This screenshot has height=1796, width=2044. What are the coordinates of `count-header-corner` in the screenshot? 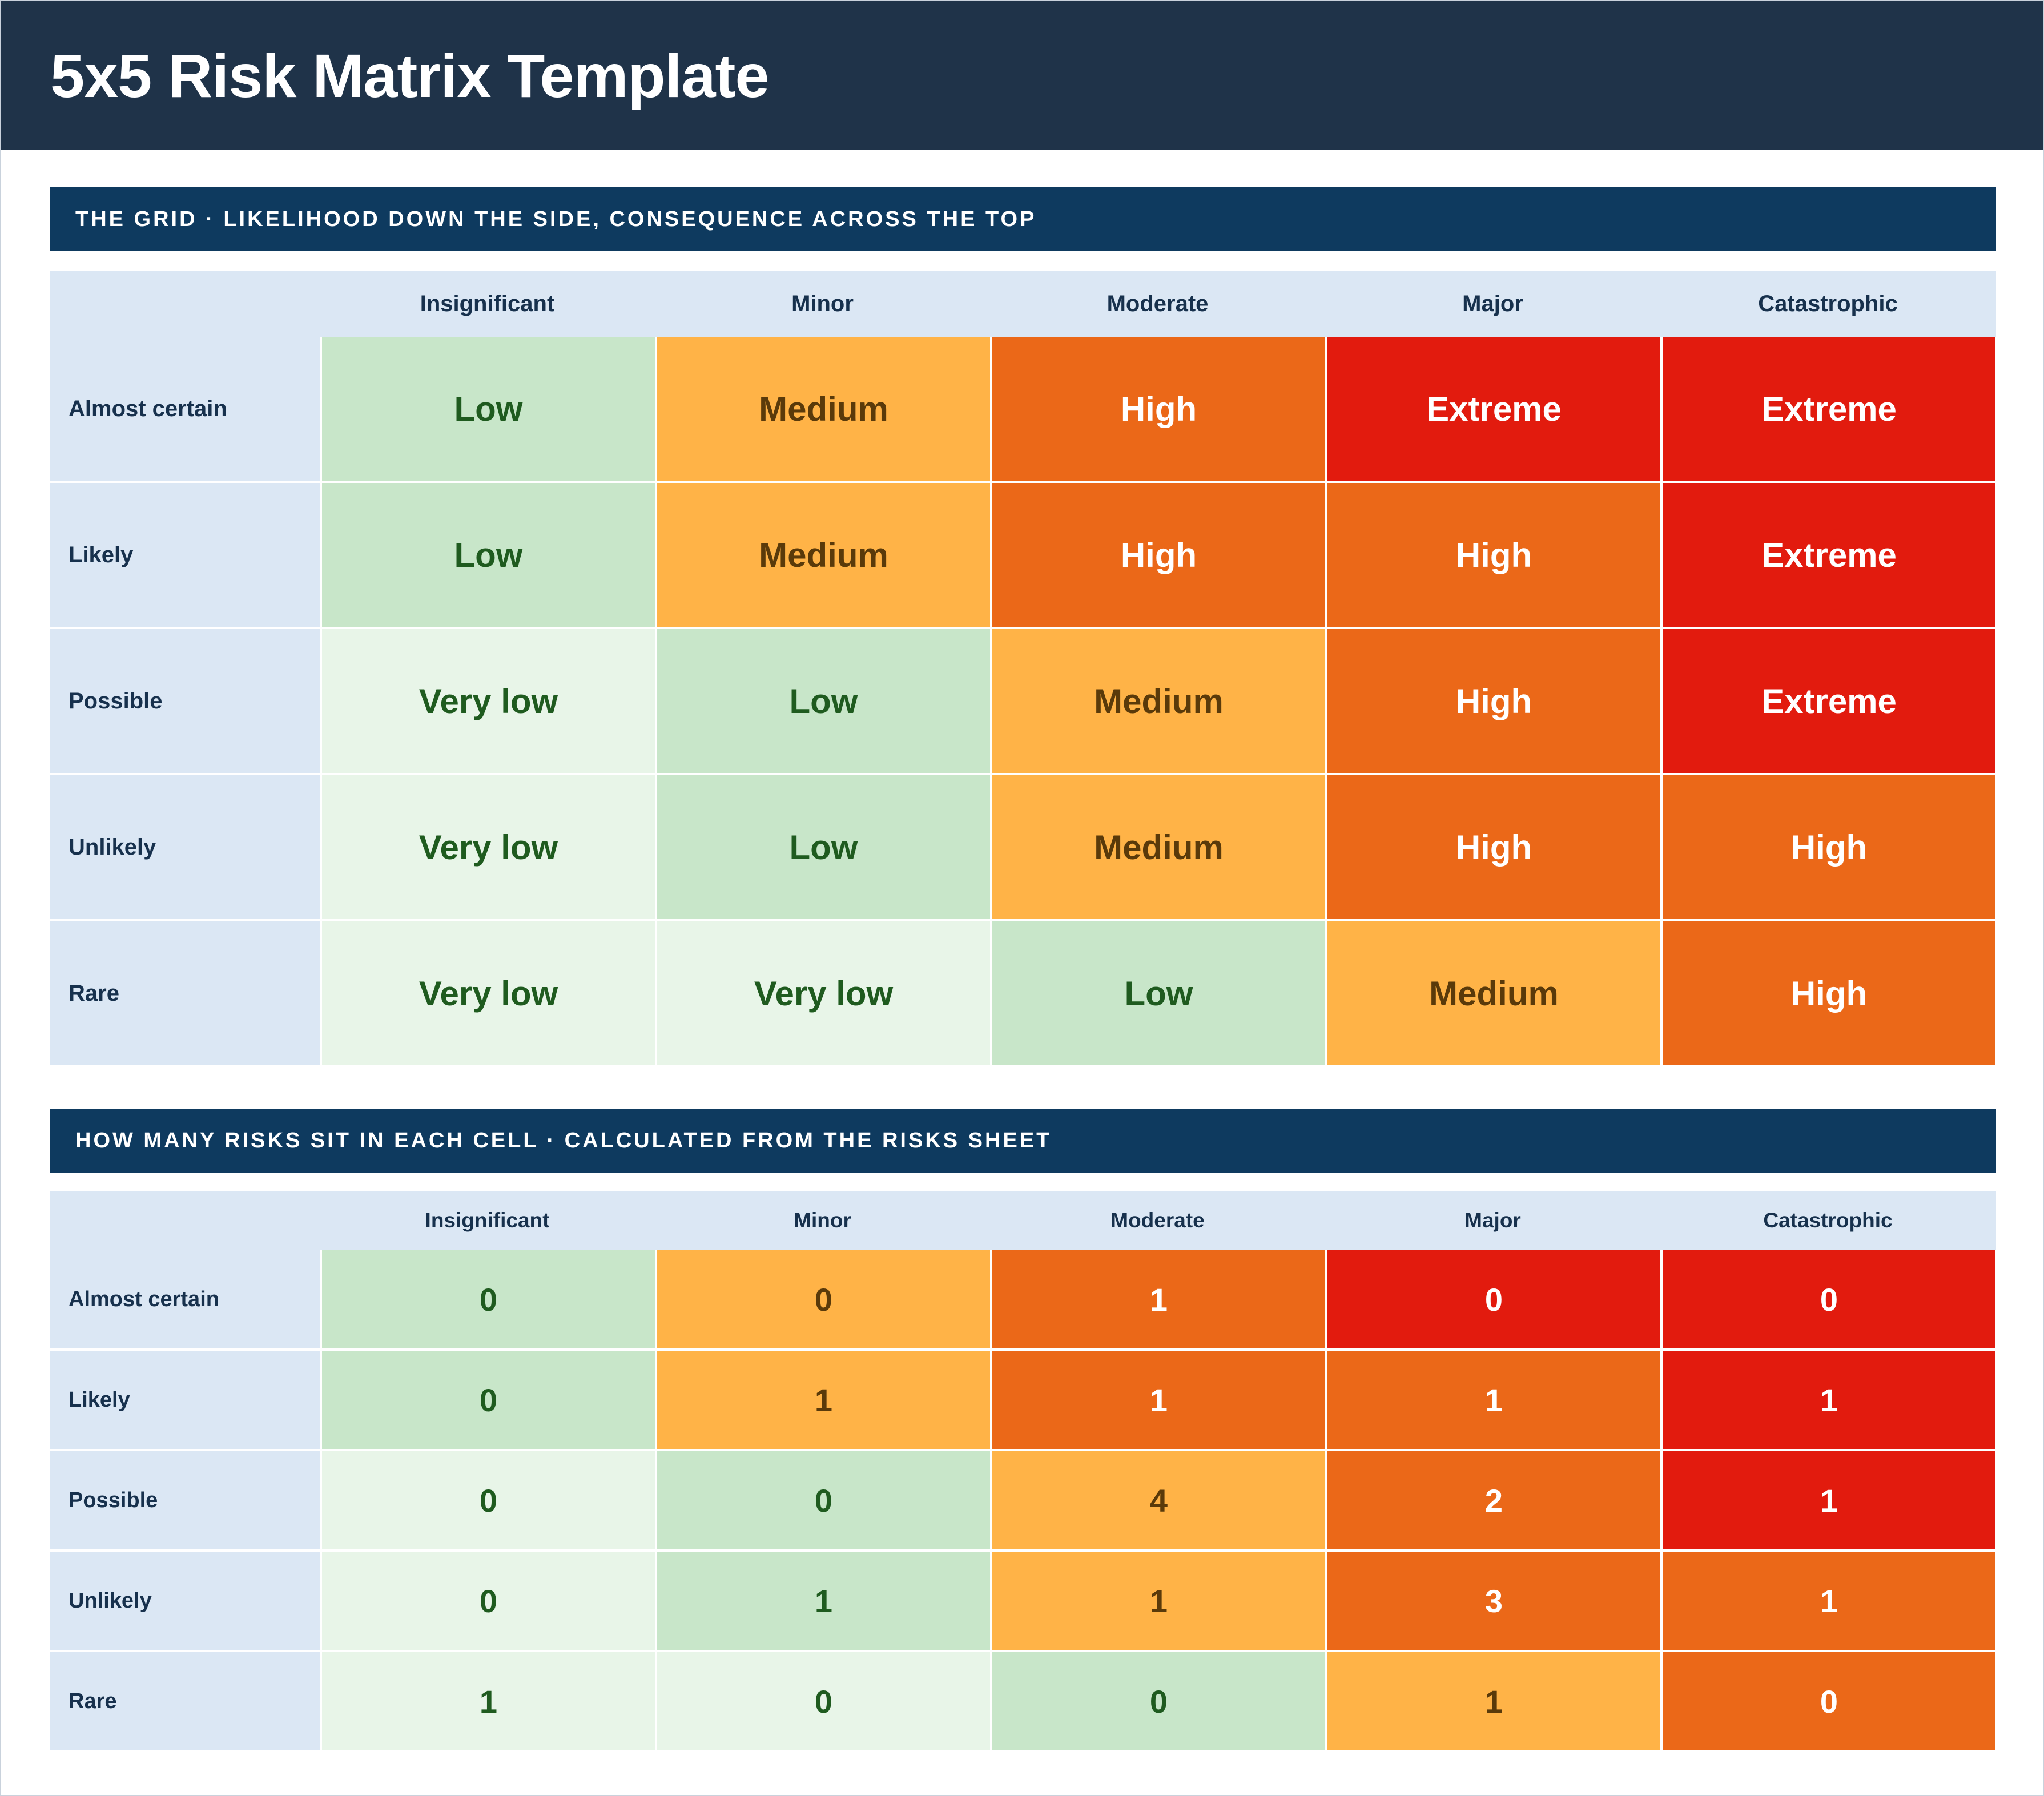 It's located at (185, 1220).